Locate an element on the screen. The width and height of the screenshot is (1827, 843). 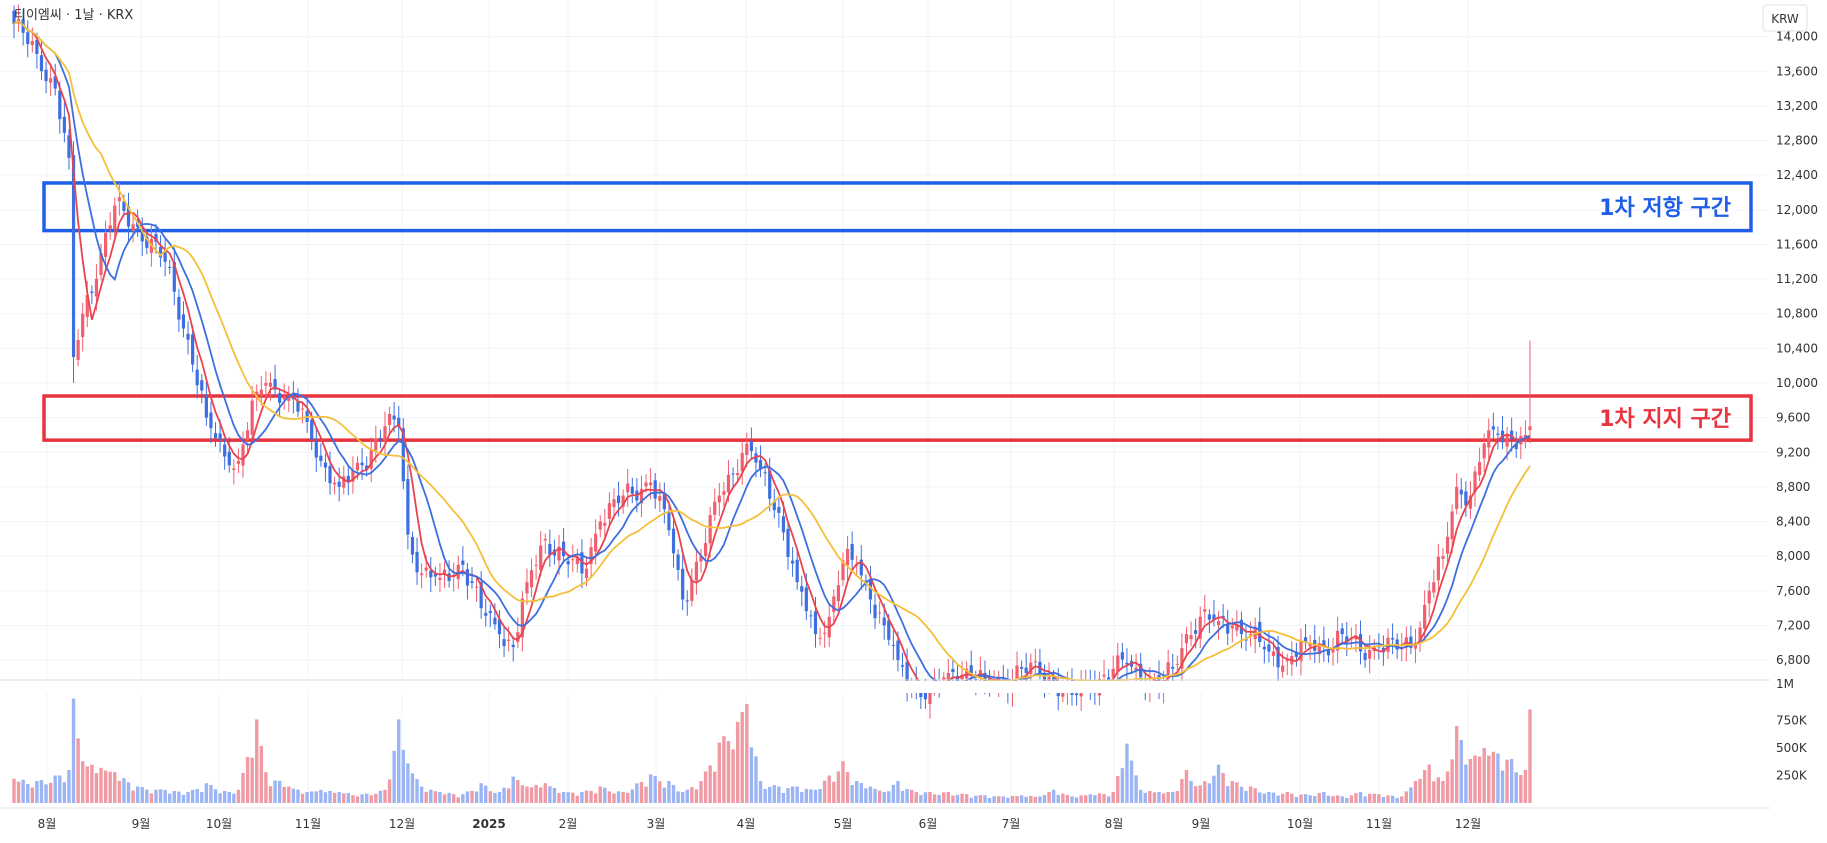
currency-badge is located at coordinates (1785, 18).